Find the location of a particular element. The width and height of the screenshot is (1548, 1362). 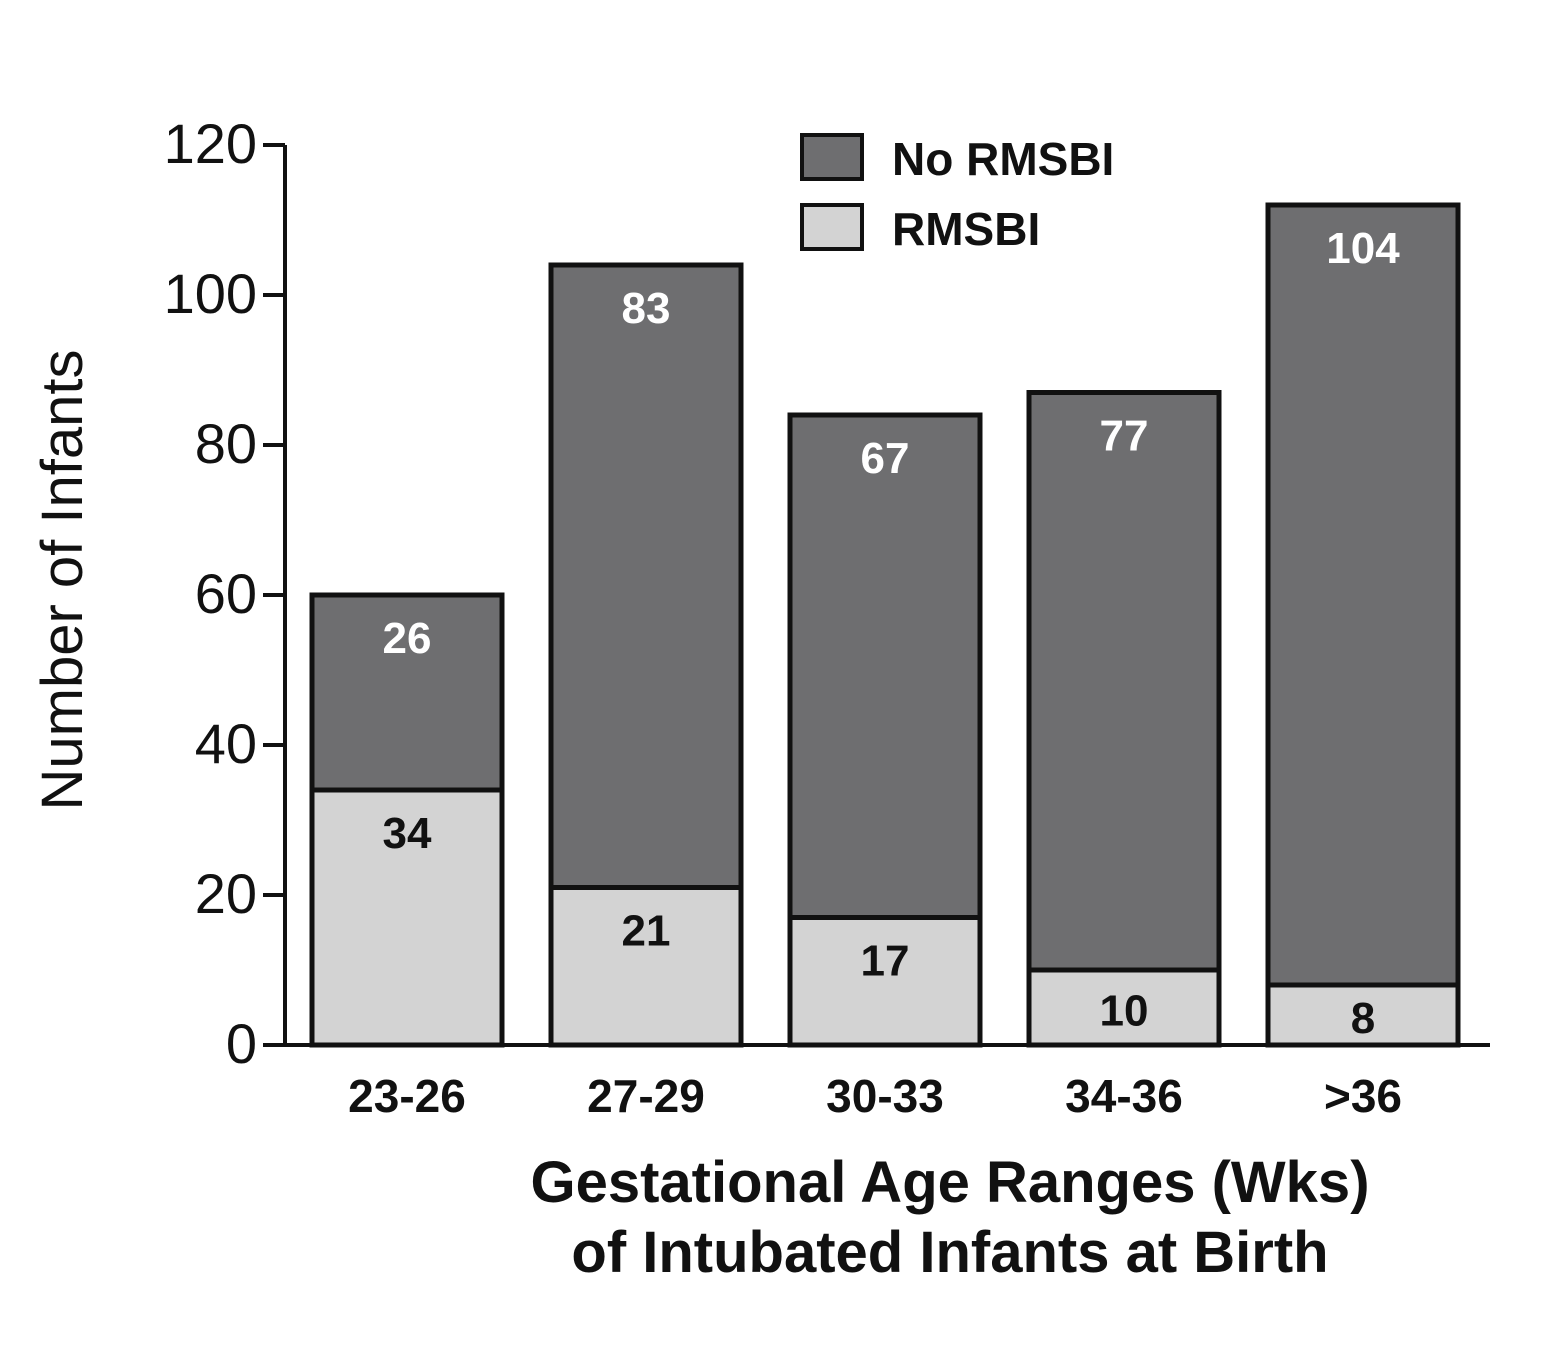

bar-30-33-no-rmsbi is located at coordinates (885, 666).